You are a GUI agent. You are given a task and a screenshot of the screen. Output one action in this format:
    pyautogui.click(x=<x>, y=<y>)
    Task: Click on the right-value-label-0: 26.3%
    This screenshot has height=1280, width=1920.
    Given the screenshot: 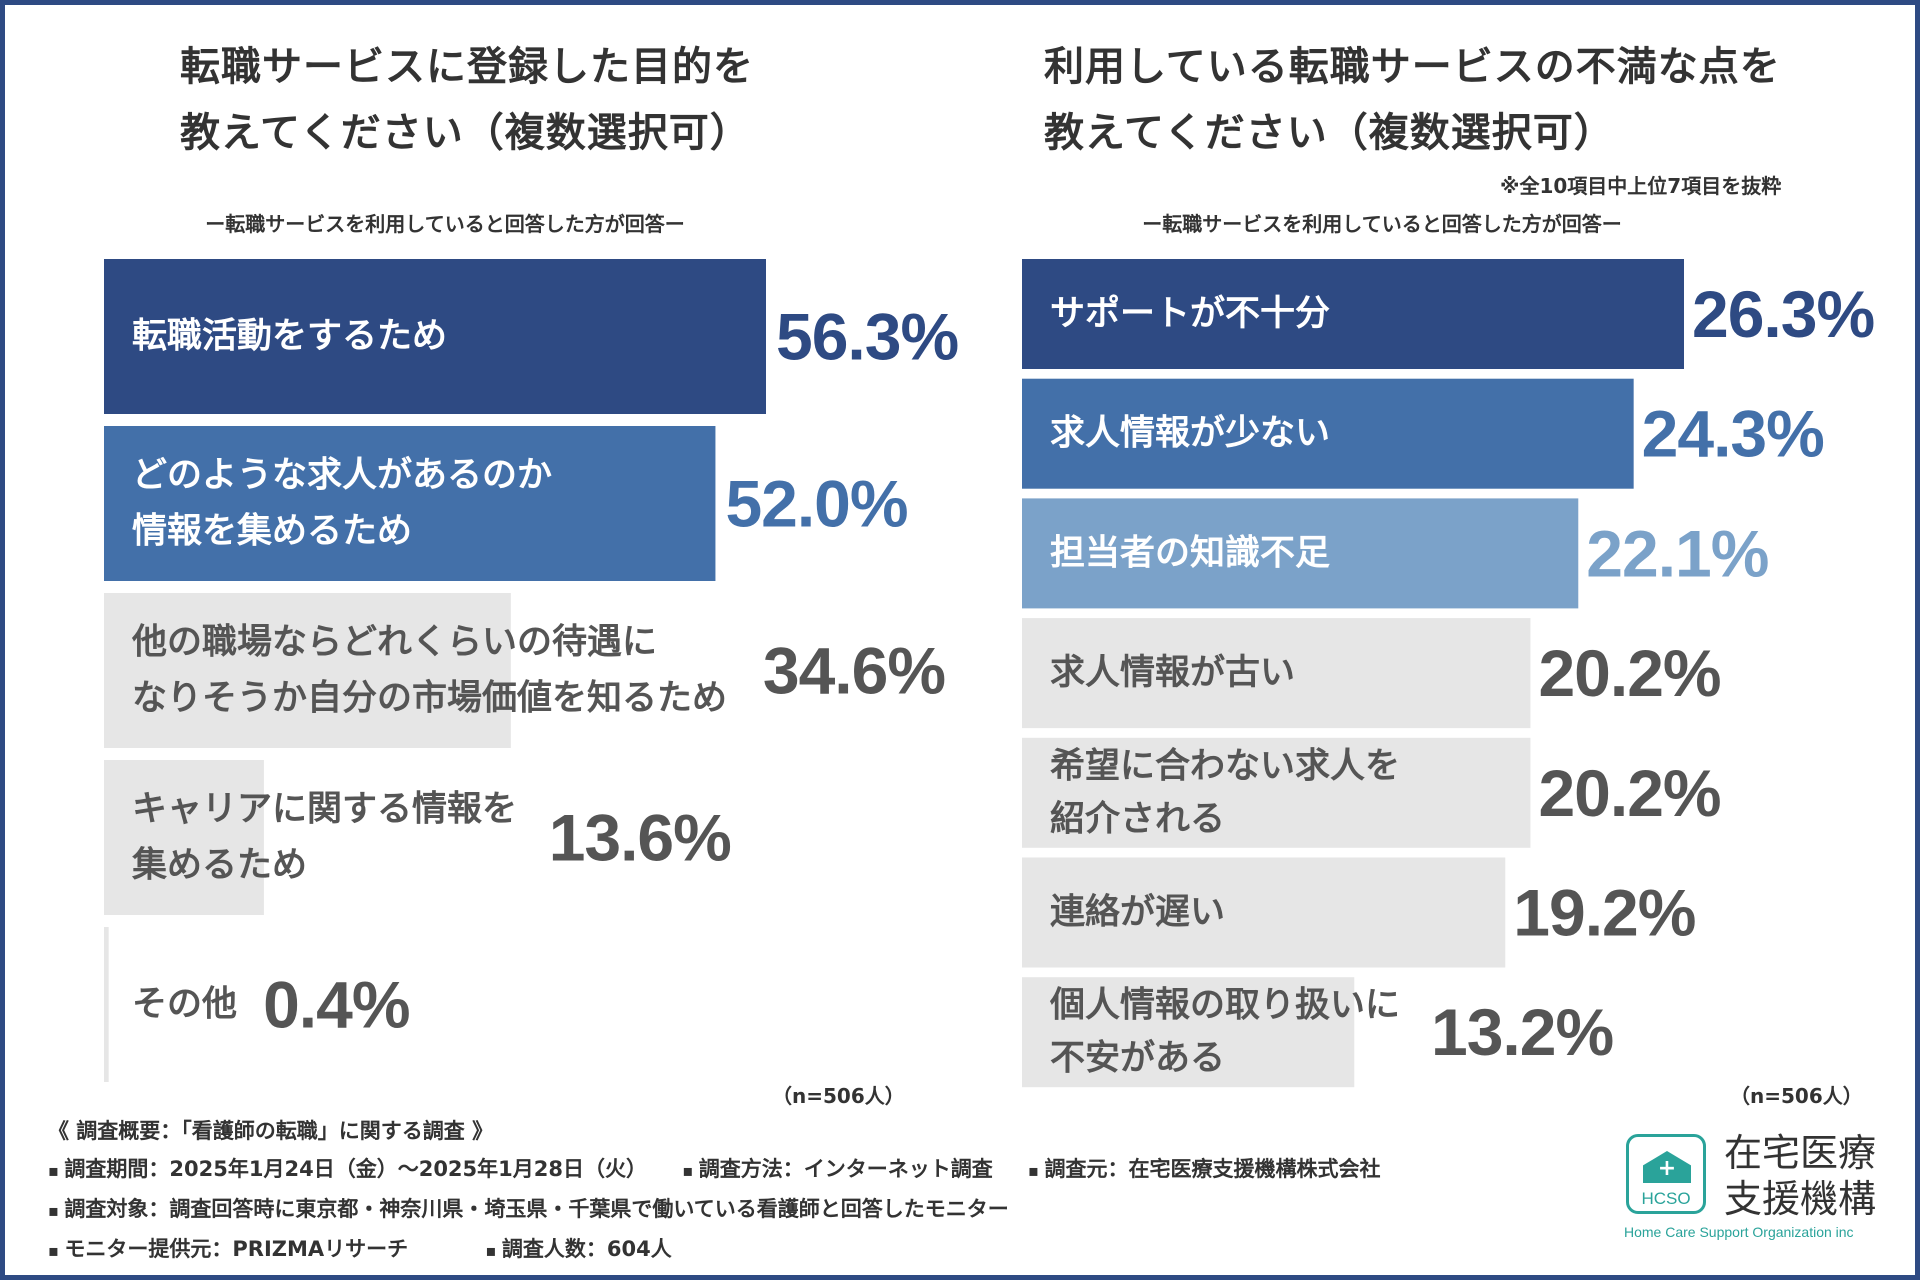 What is the action you would take?
    pyautogui.click(x=1783, y=314)
    